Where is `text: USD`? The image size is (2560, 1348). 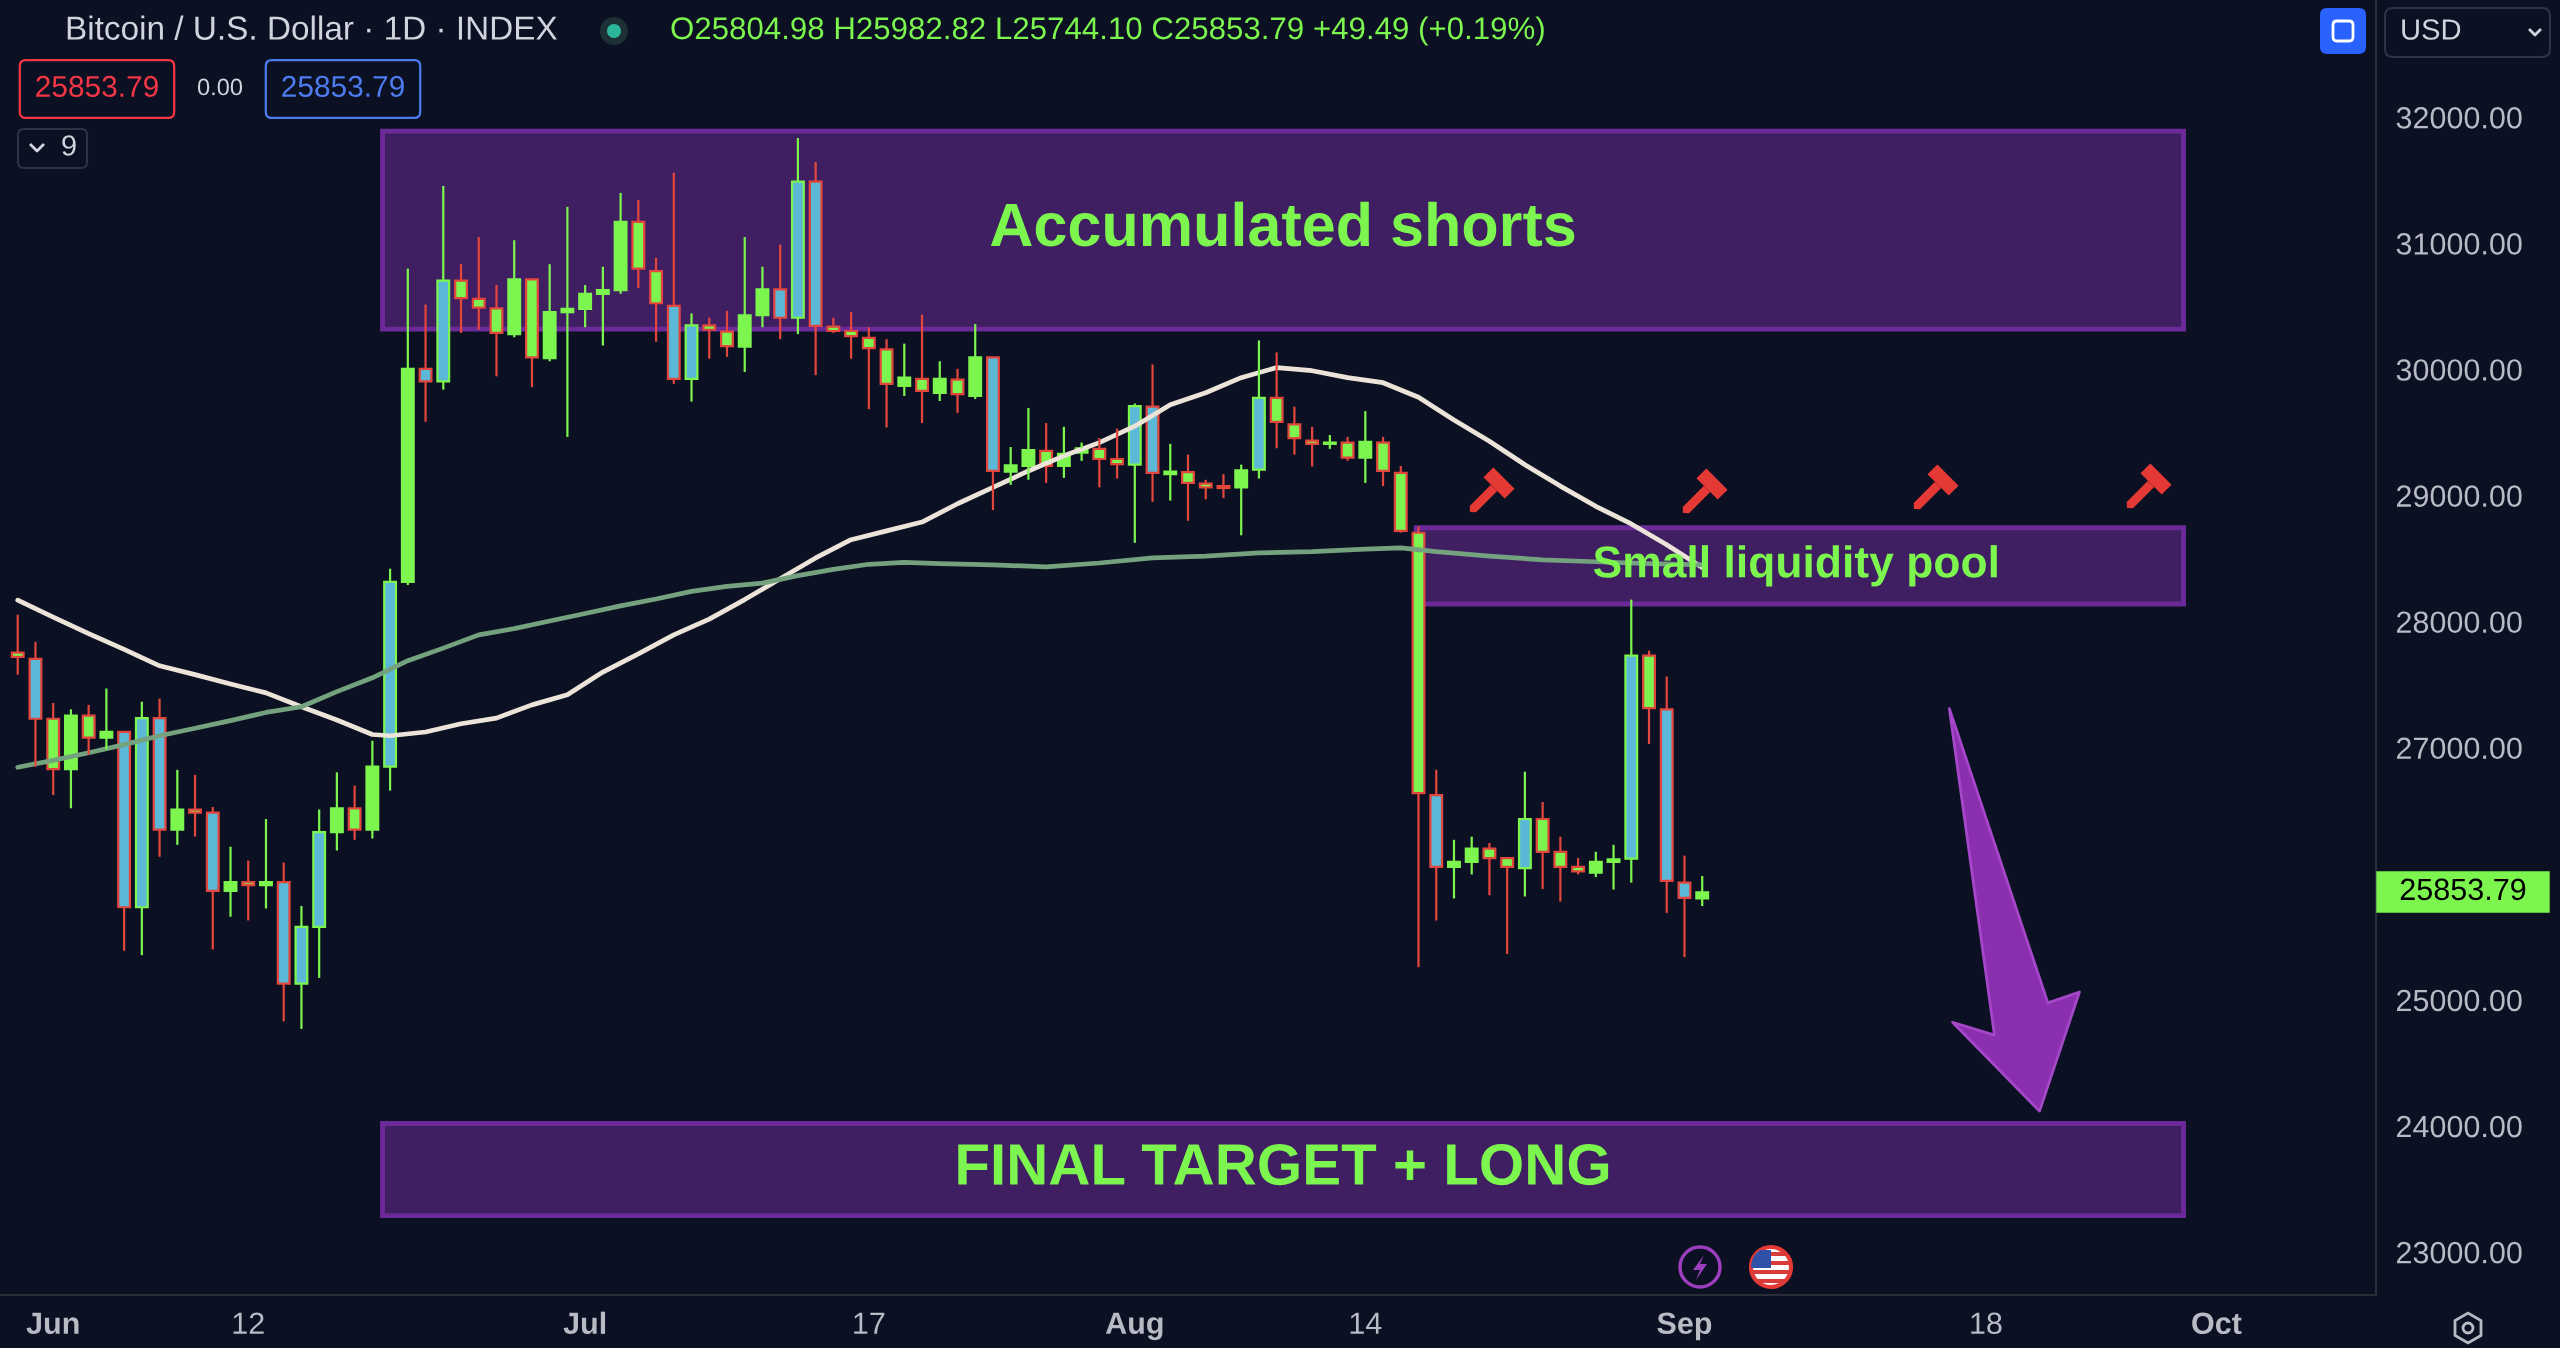
text: USD is located at coordinates (2431, 29).